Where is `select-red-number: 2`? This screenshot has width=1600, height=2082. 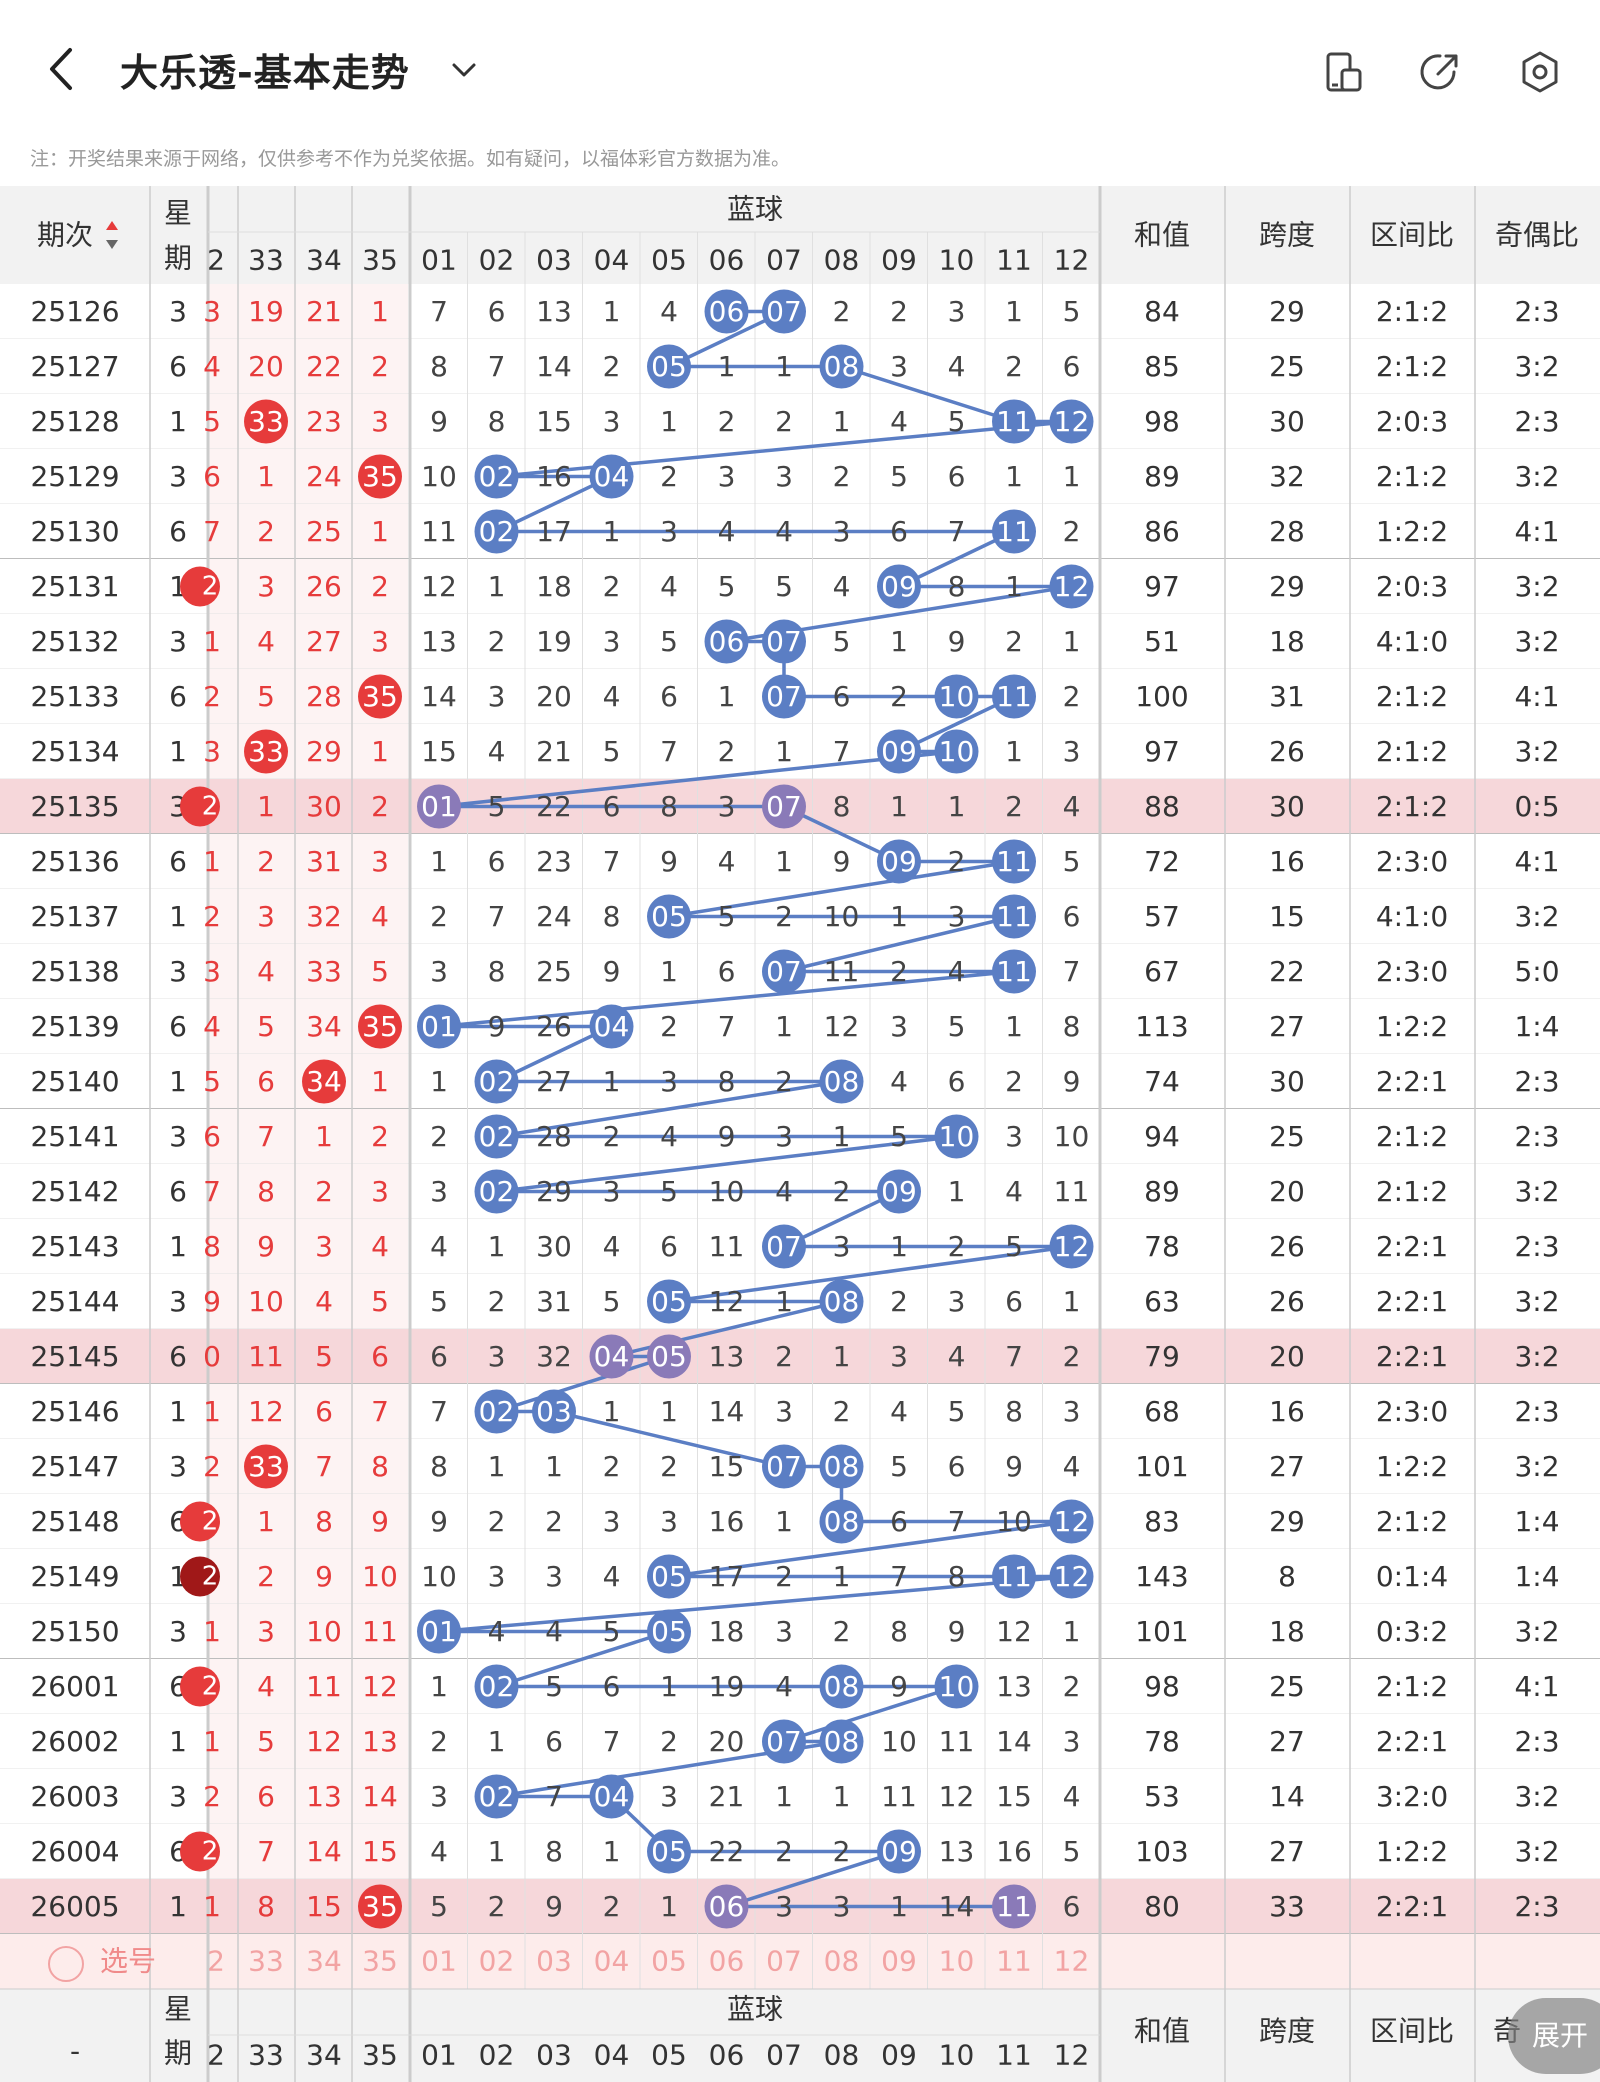
select-red-number: 2 is located at coordinates (216, 1961).